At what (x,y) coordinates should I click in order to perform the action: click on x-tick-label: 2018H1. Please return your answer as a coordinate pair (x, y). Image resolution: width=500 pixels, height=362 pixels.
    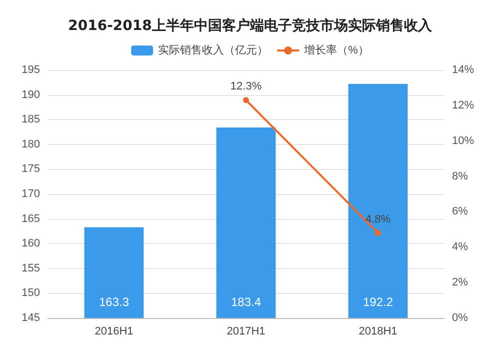
    Looking at the image, I should click on (378, 332).